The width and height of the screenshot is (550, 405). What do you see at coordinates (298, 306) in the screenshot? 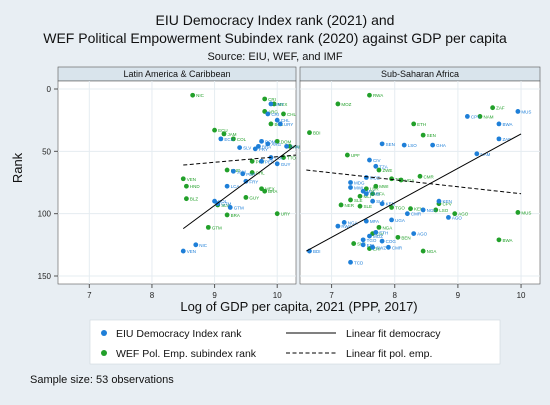
I see `x-axis-label: Log of GDP per capita, 2021 (PPP, 2017)` at bounding box center [298, 306].